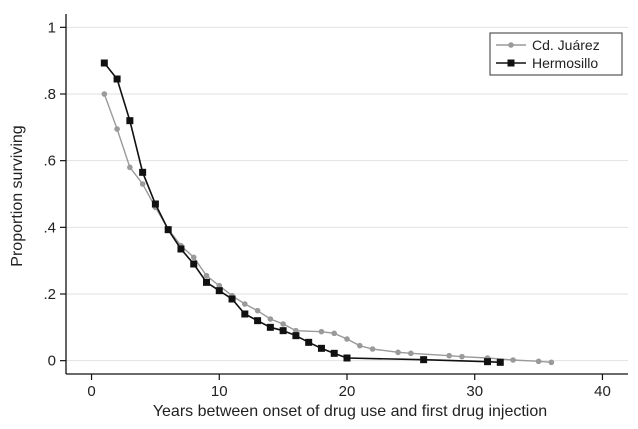 The image size is (638, 429). I want to click on legend-box, so click(556, 54).